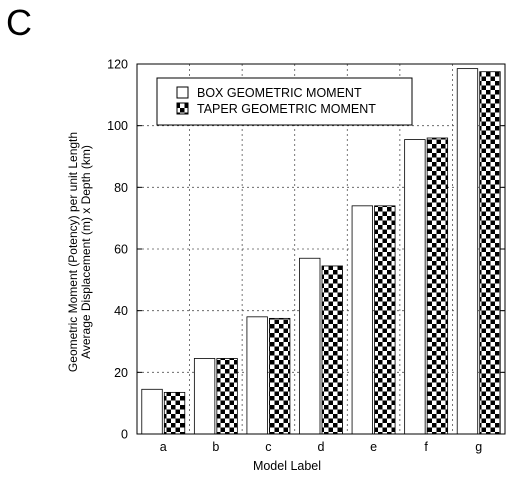 The width and height of the screenshot is (506, 478). Describe the element at coordinates (490, 253) in the screenshot. I see `bar-taper-g` at that location.